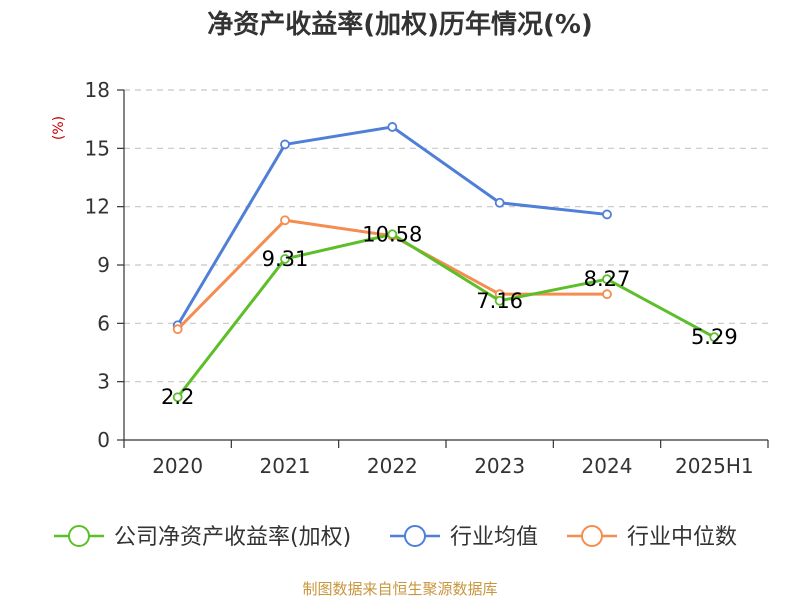 The image size is (800, 600). Describe the element at coordinates (494, 537) in the screenshot. I see `legend-label: 行业均值` at that location.